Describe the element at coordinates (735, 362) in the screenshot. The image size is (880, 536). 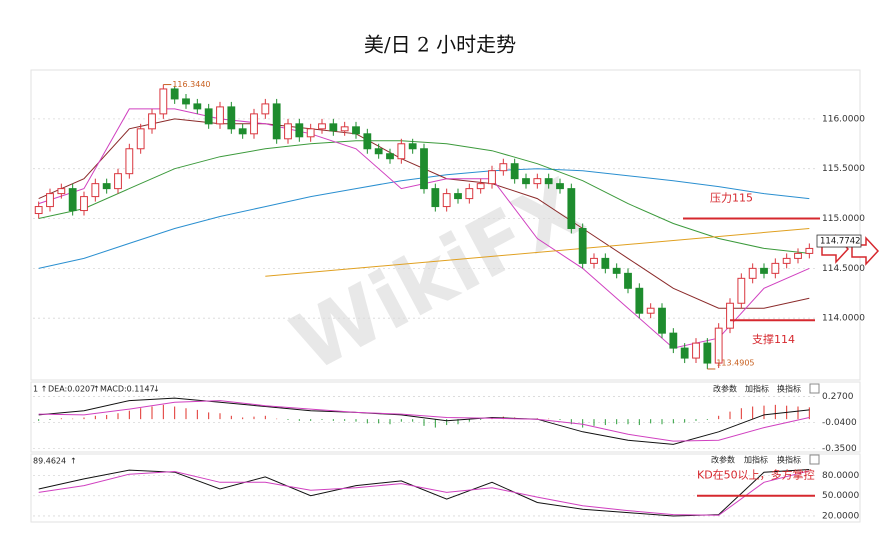
I see `low-label: 113.4905` at that location.